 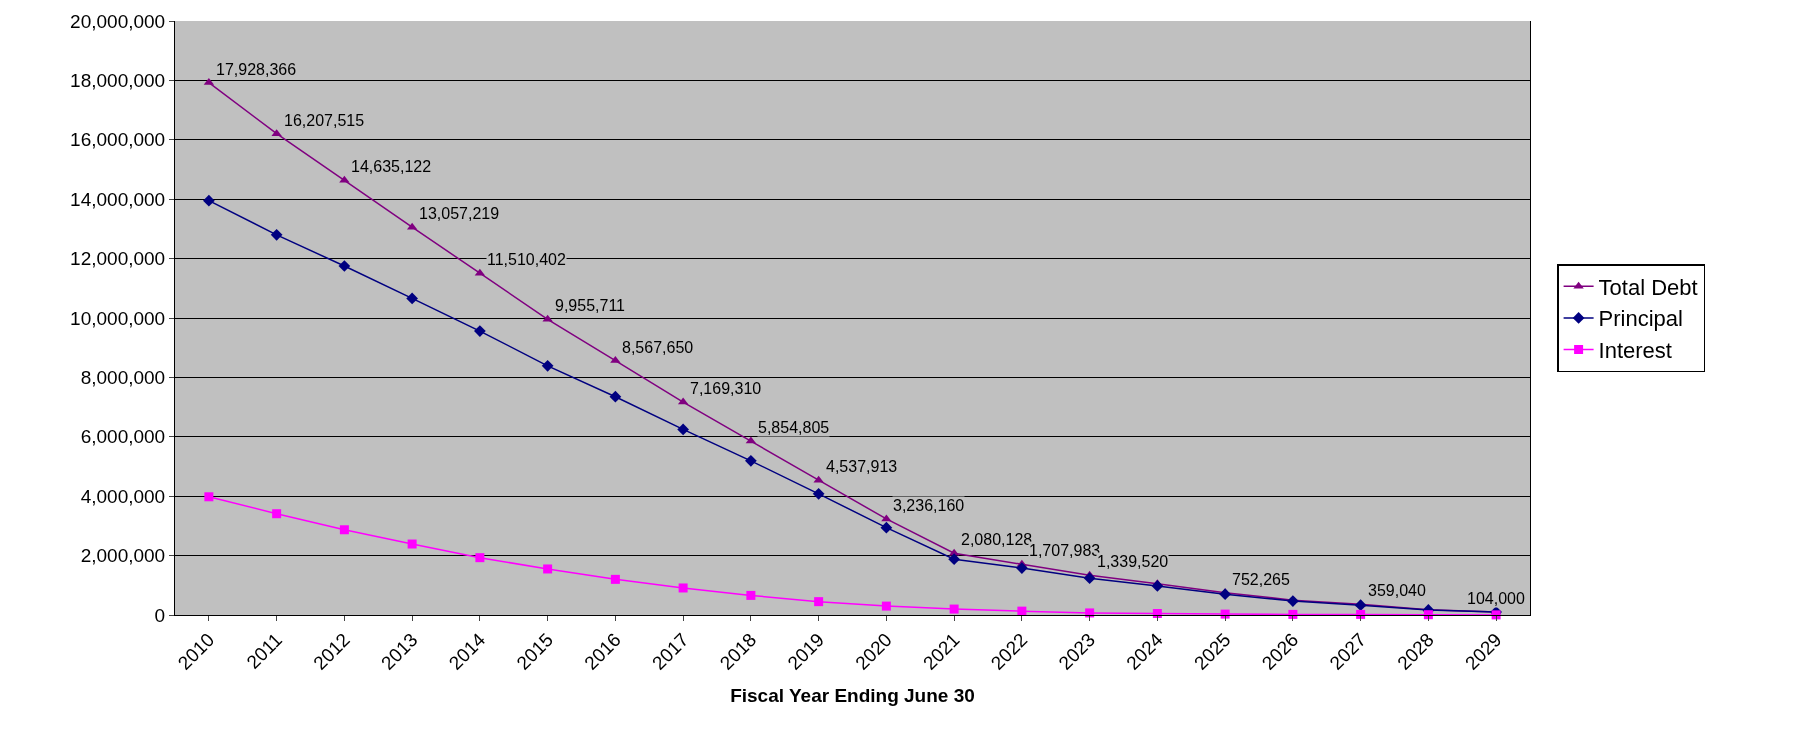 I want to click on y-tick-label: 6,000,000, so click(x=123, y=437).